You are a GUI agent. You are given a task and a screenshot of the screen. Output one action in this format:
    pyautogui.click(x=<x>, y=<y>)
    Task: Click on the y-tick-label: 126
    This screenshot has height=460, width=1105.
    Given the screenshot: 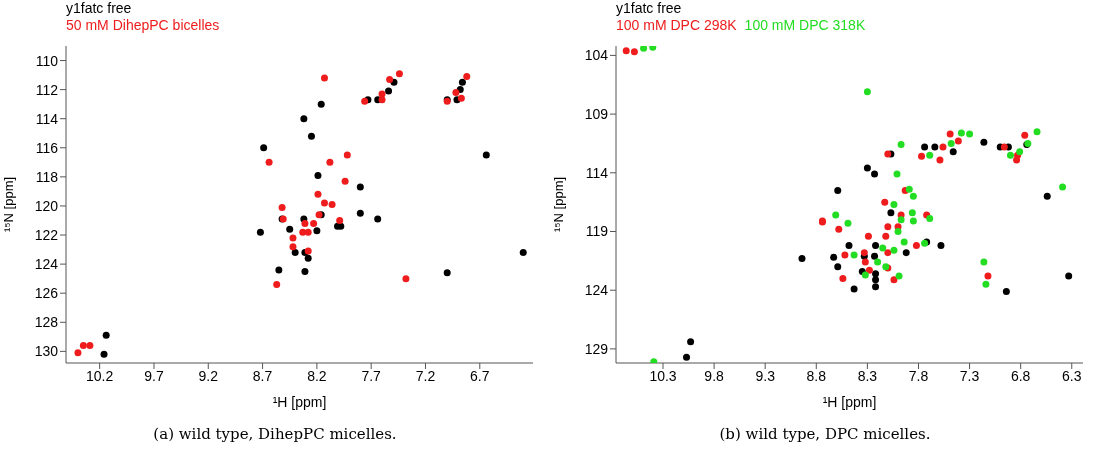 What is the action you would take?
    pyautogui.click(x=46, y=293)
    